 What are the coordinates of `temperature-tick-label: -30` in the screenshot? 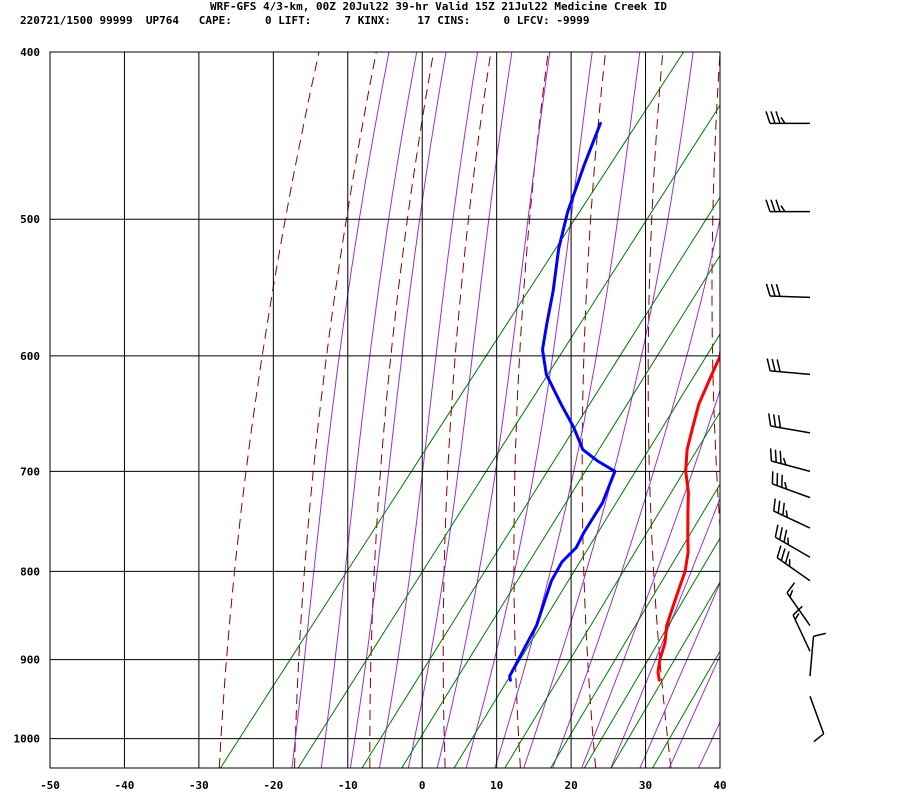 It's located at (199, 785).